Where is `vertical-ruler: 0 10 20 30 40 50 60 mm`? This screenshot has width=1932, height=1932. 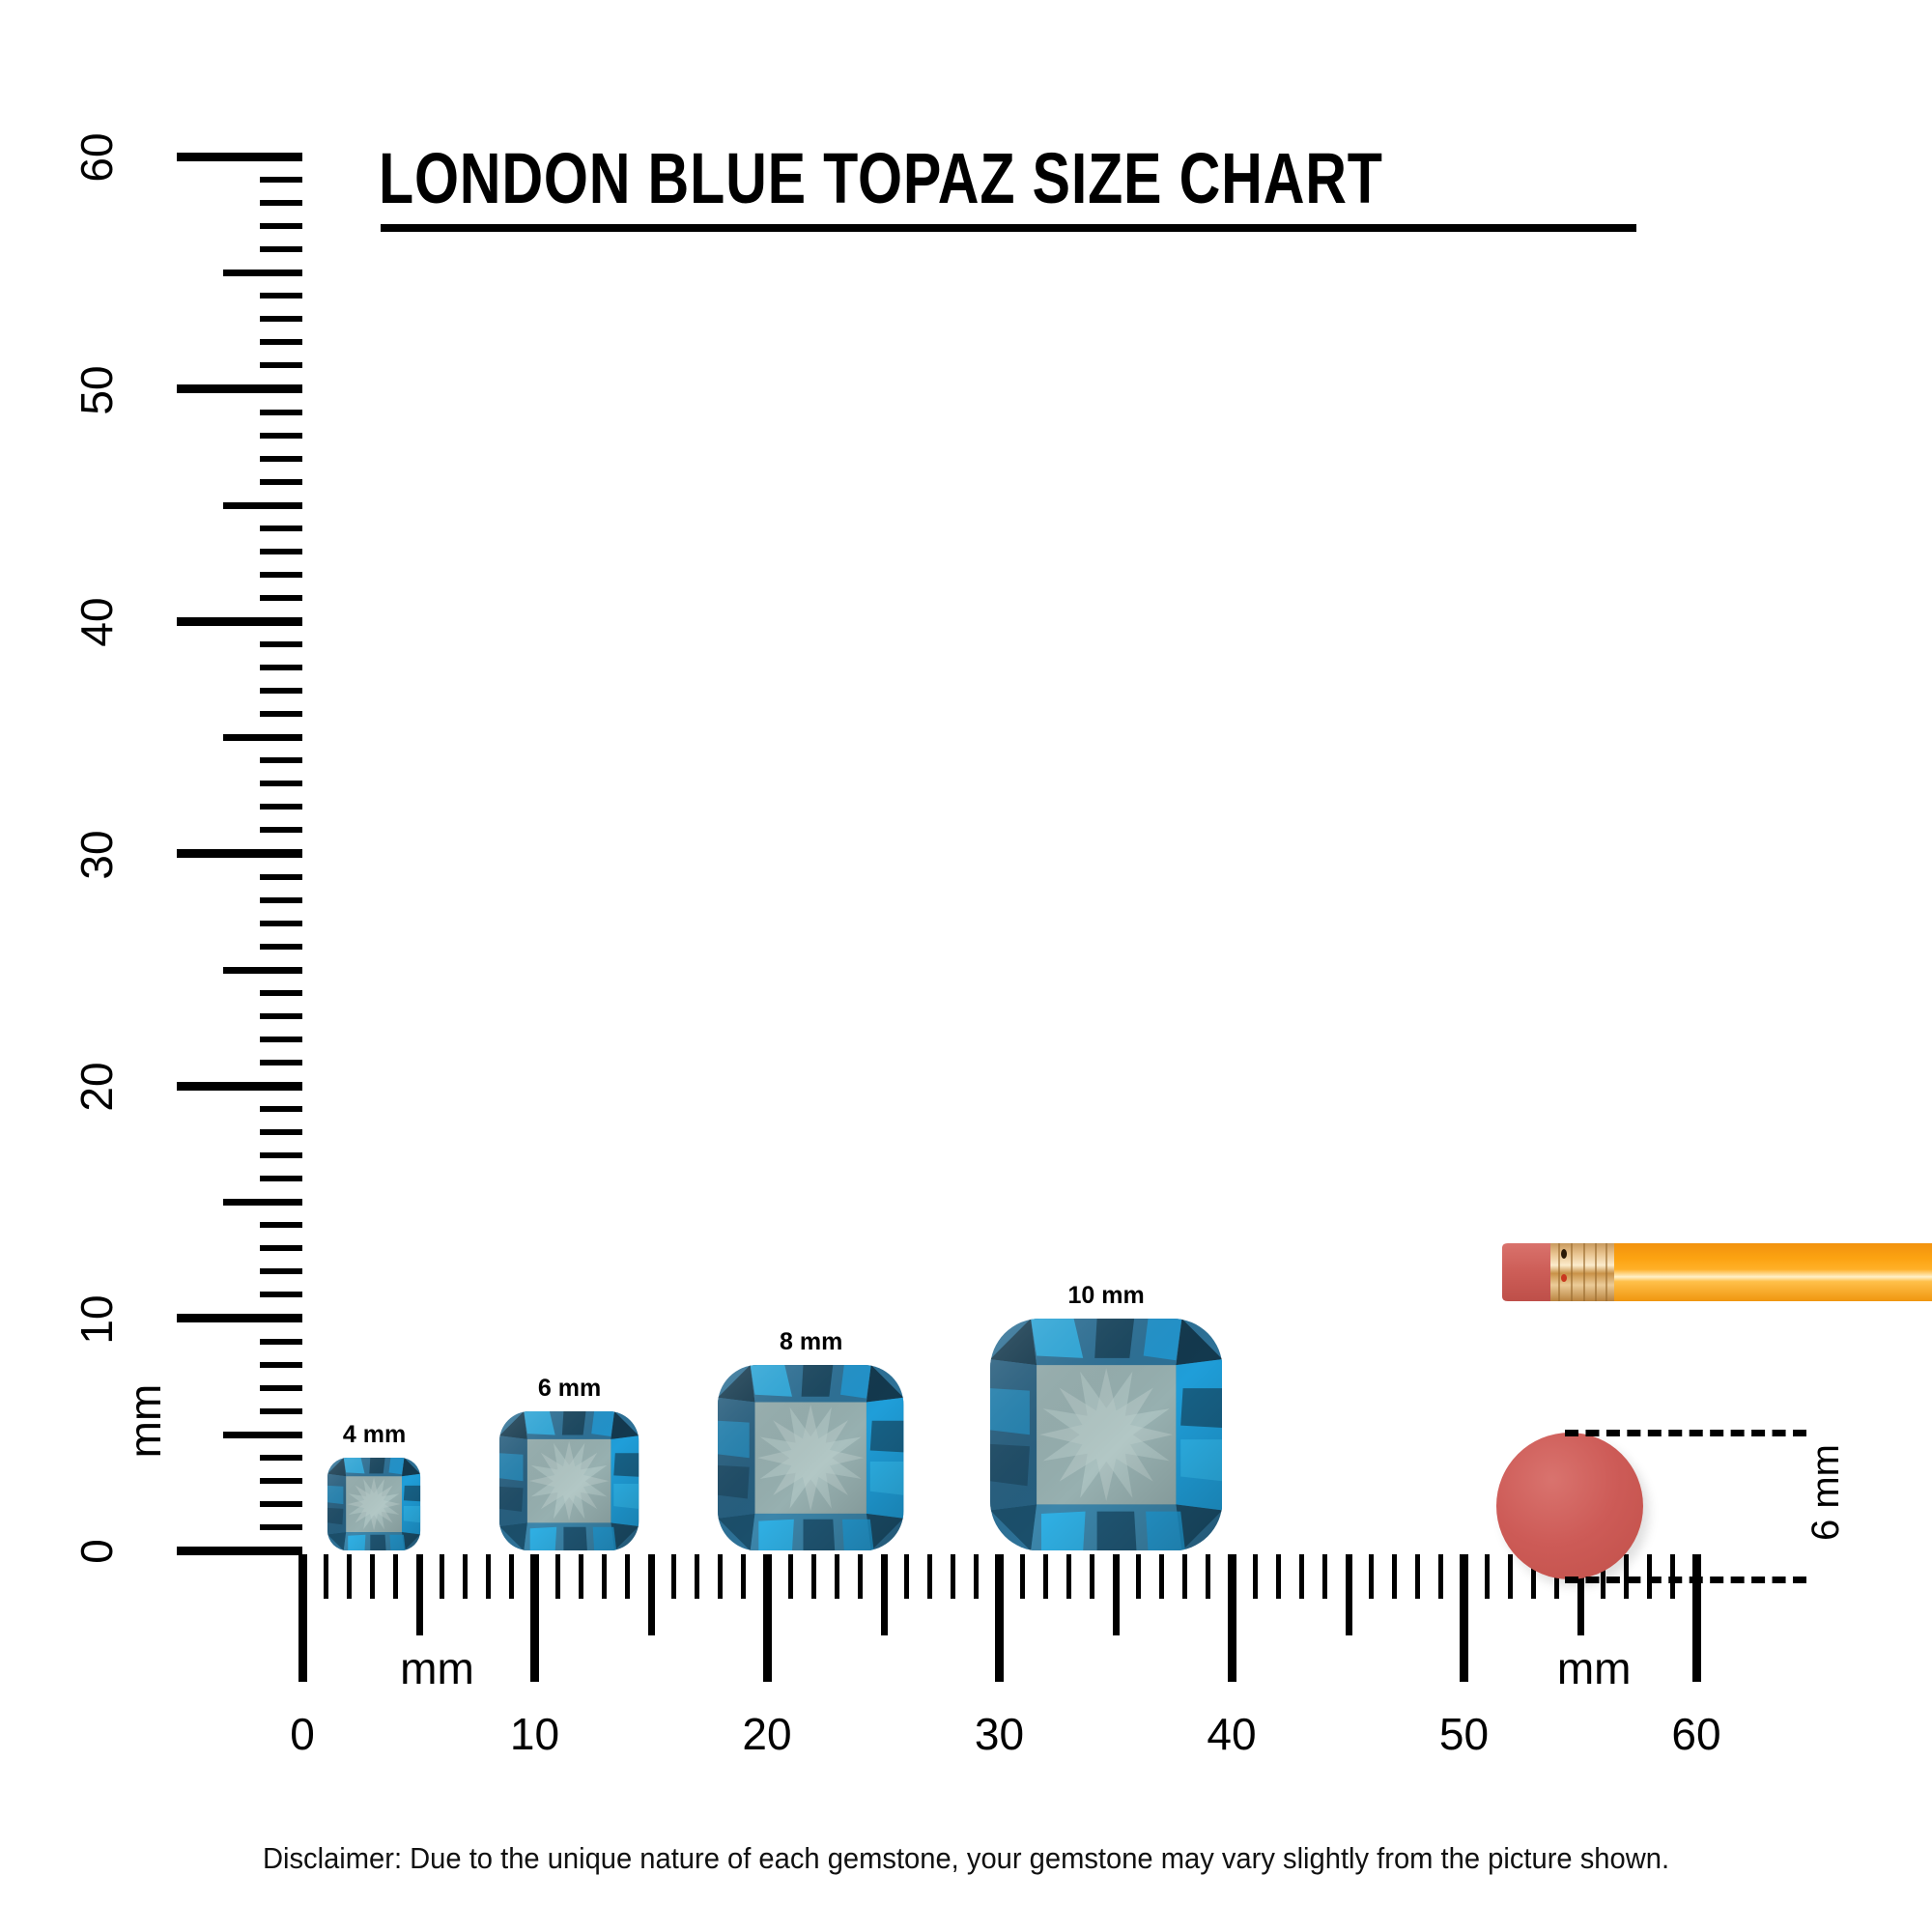
vertical-ruler: 0 10 20 30 40 50 60 mm is located at coordinates (159, 821).